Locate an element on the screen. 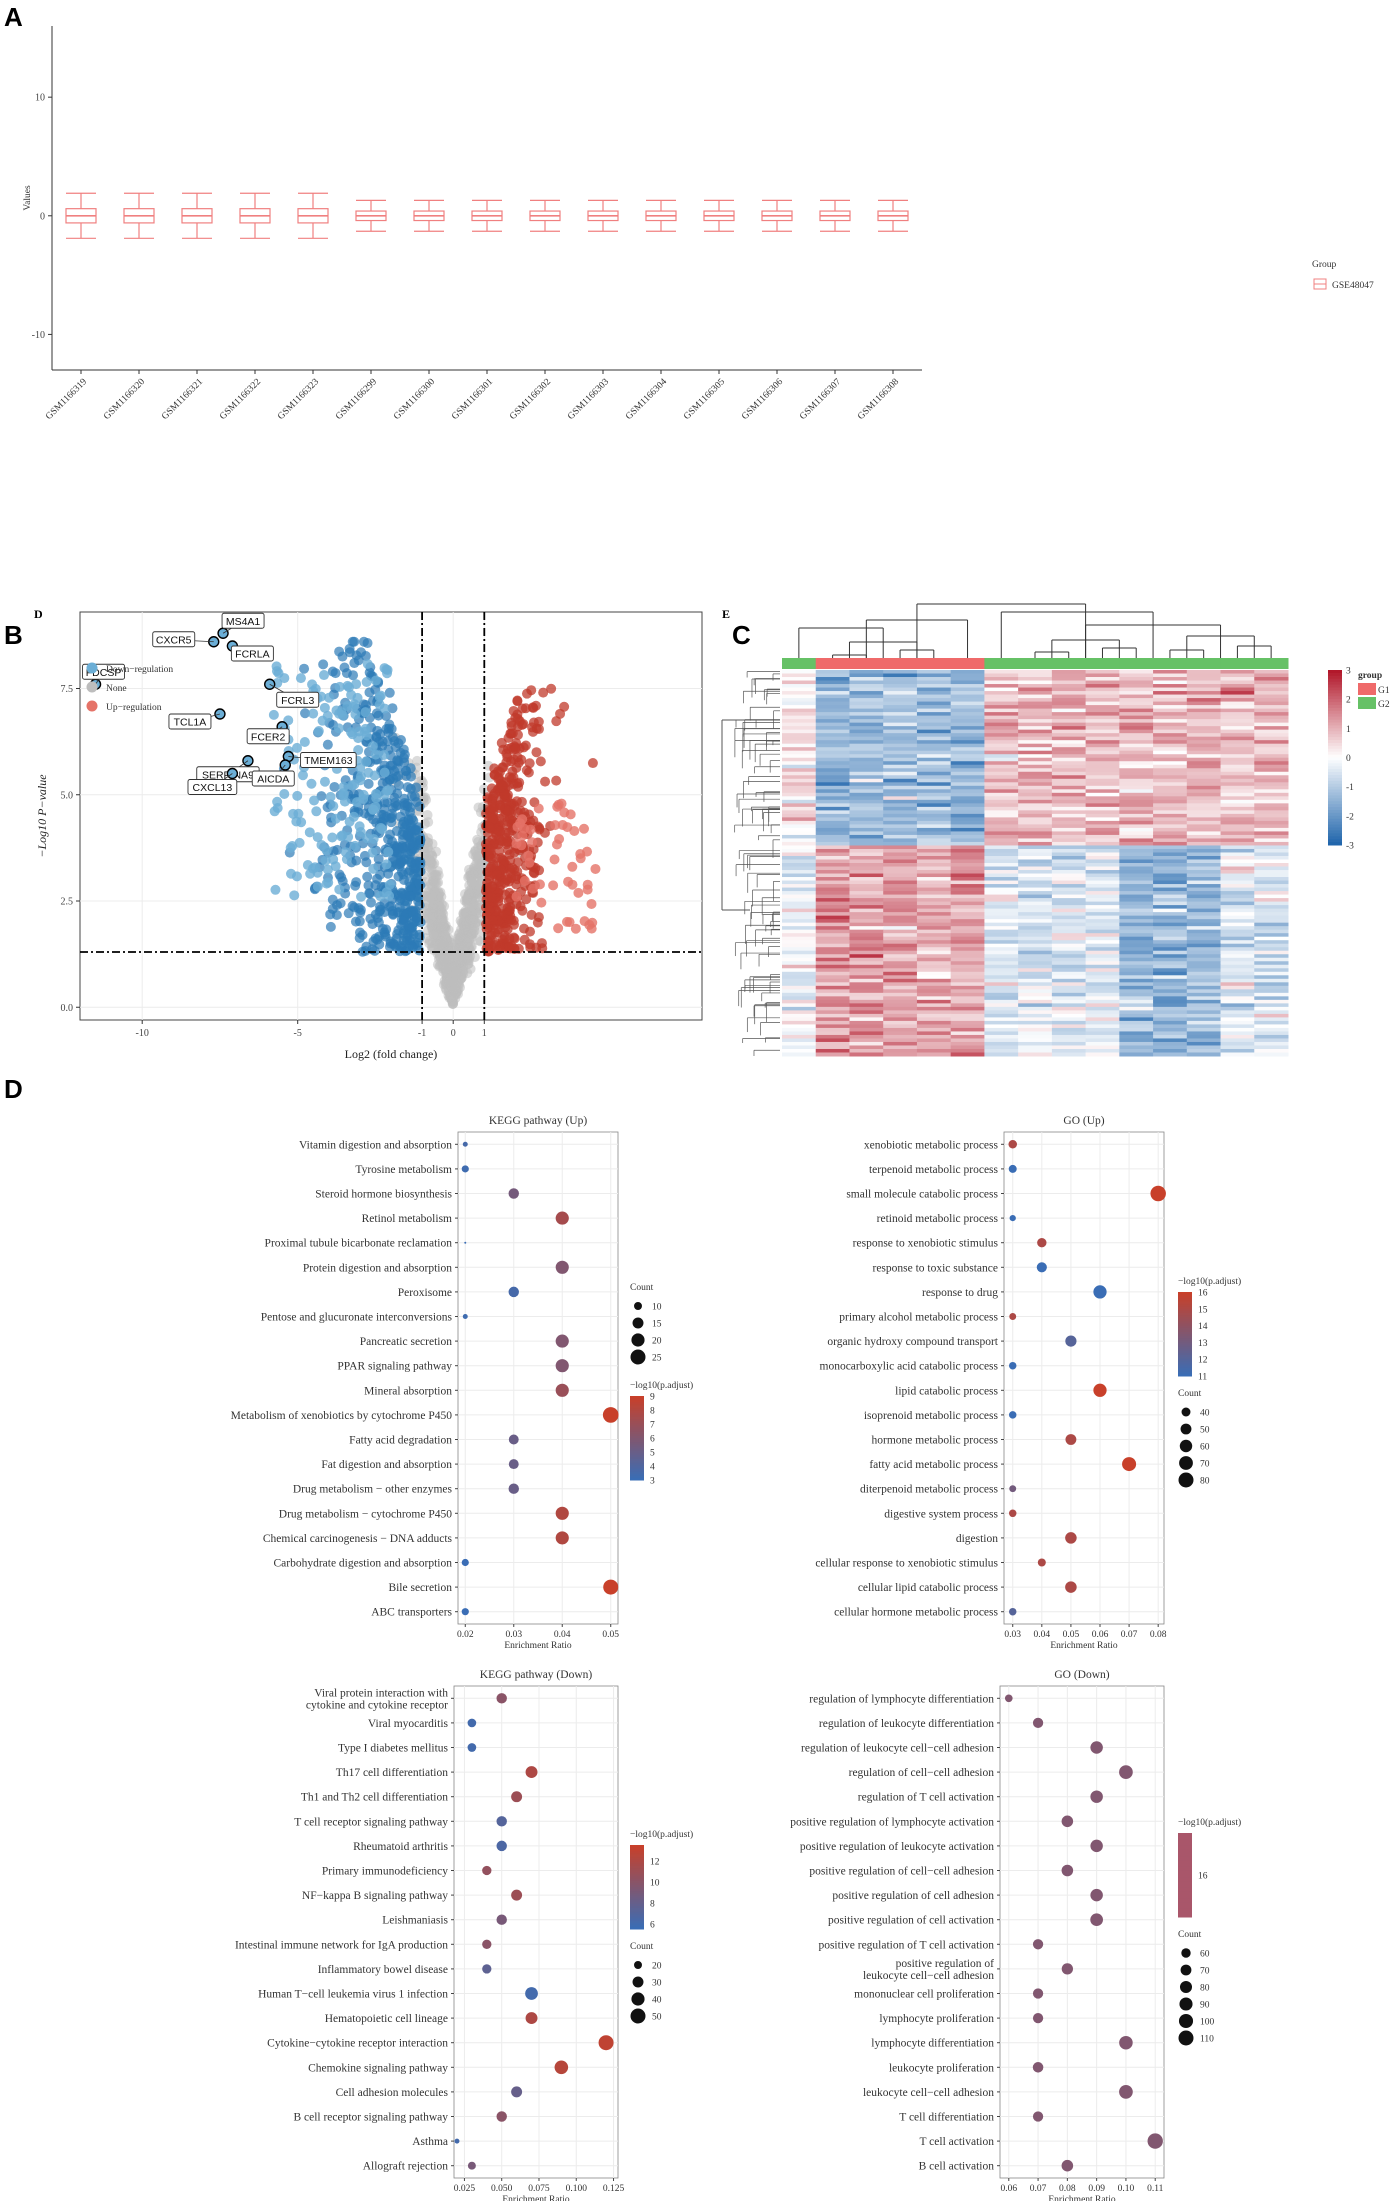 The height and width of the screenshot is (2201, 1393). dot-type-i-diabetes-mellitus is located at coordinates (472, 1747).